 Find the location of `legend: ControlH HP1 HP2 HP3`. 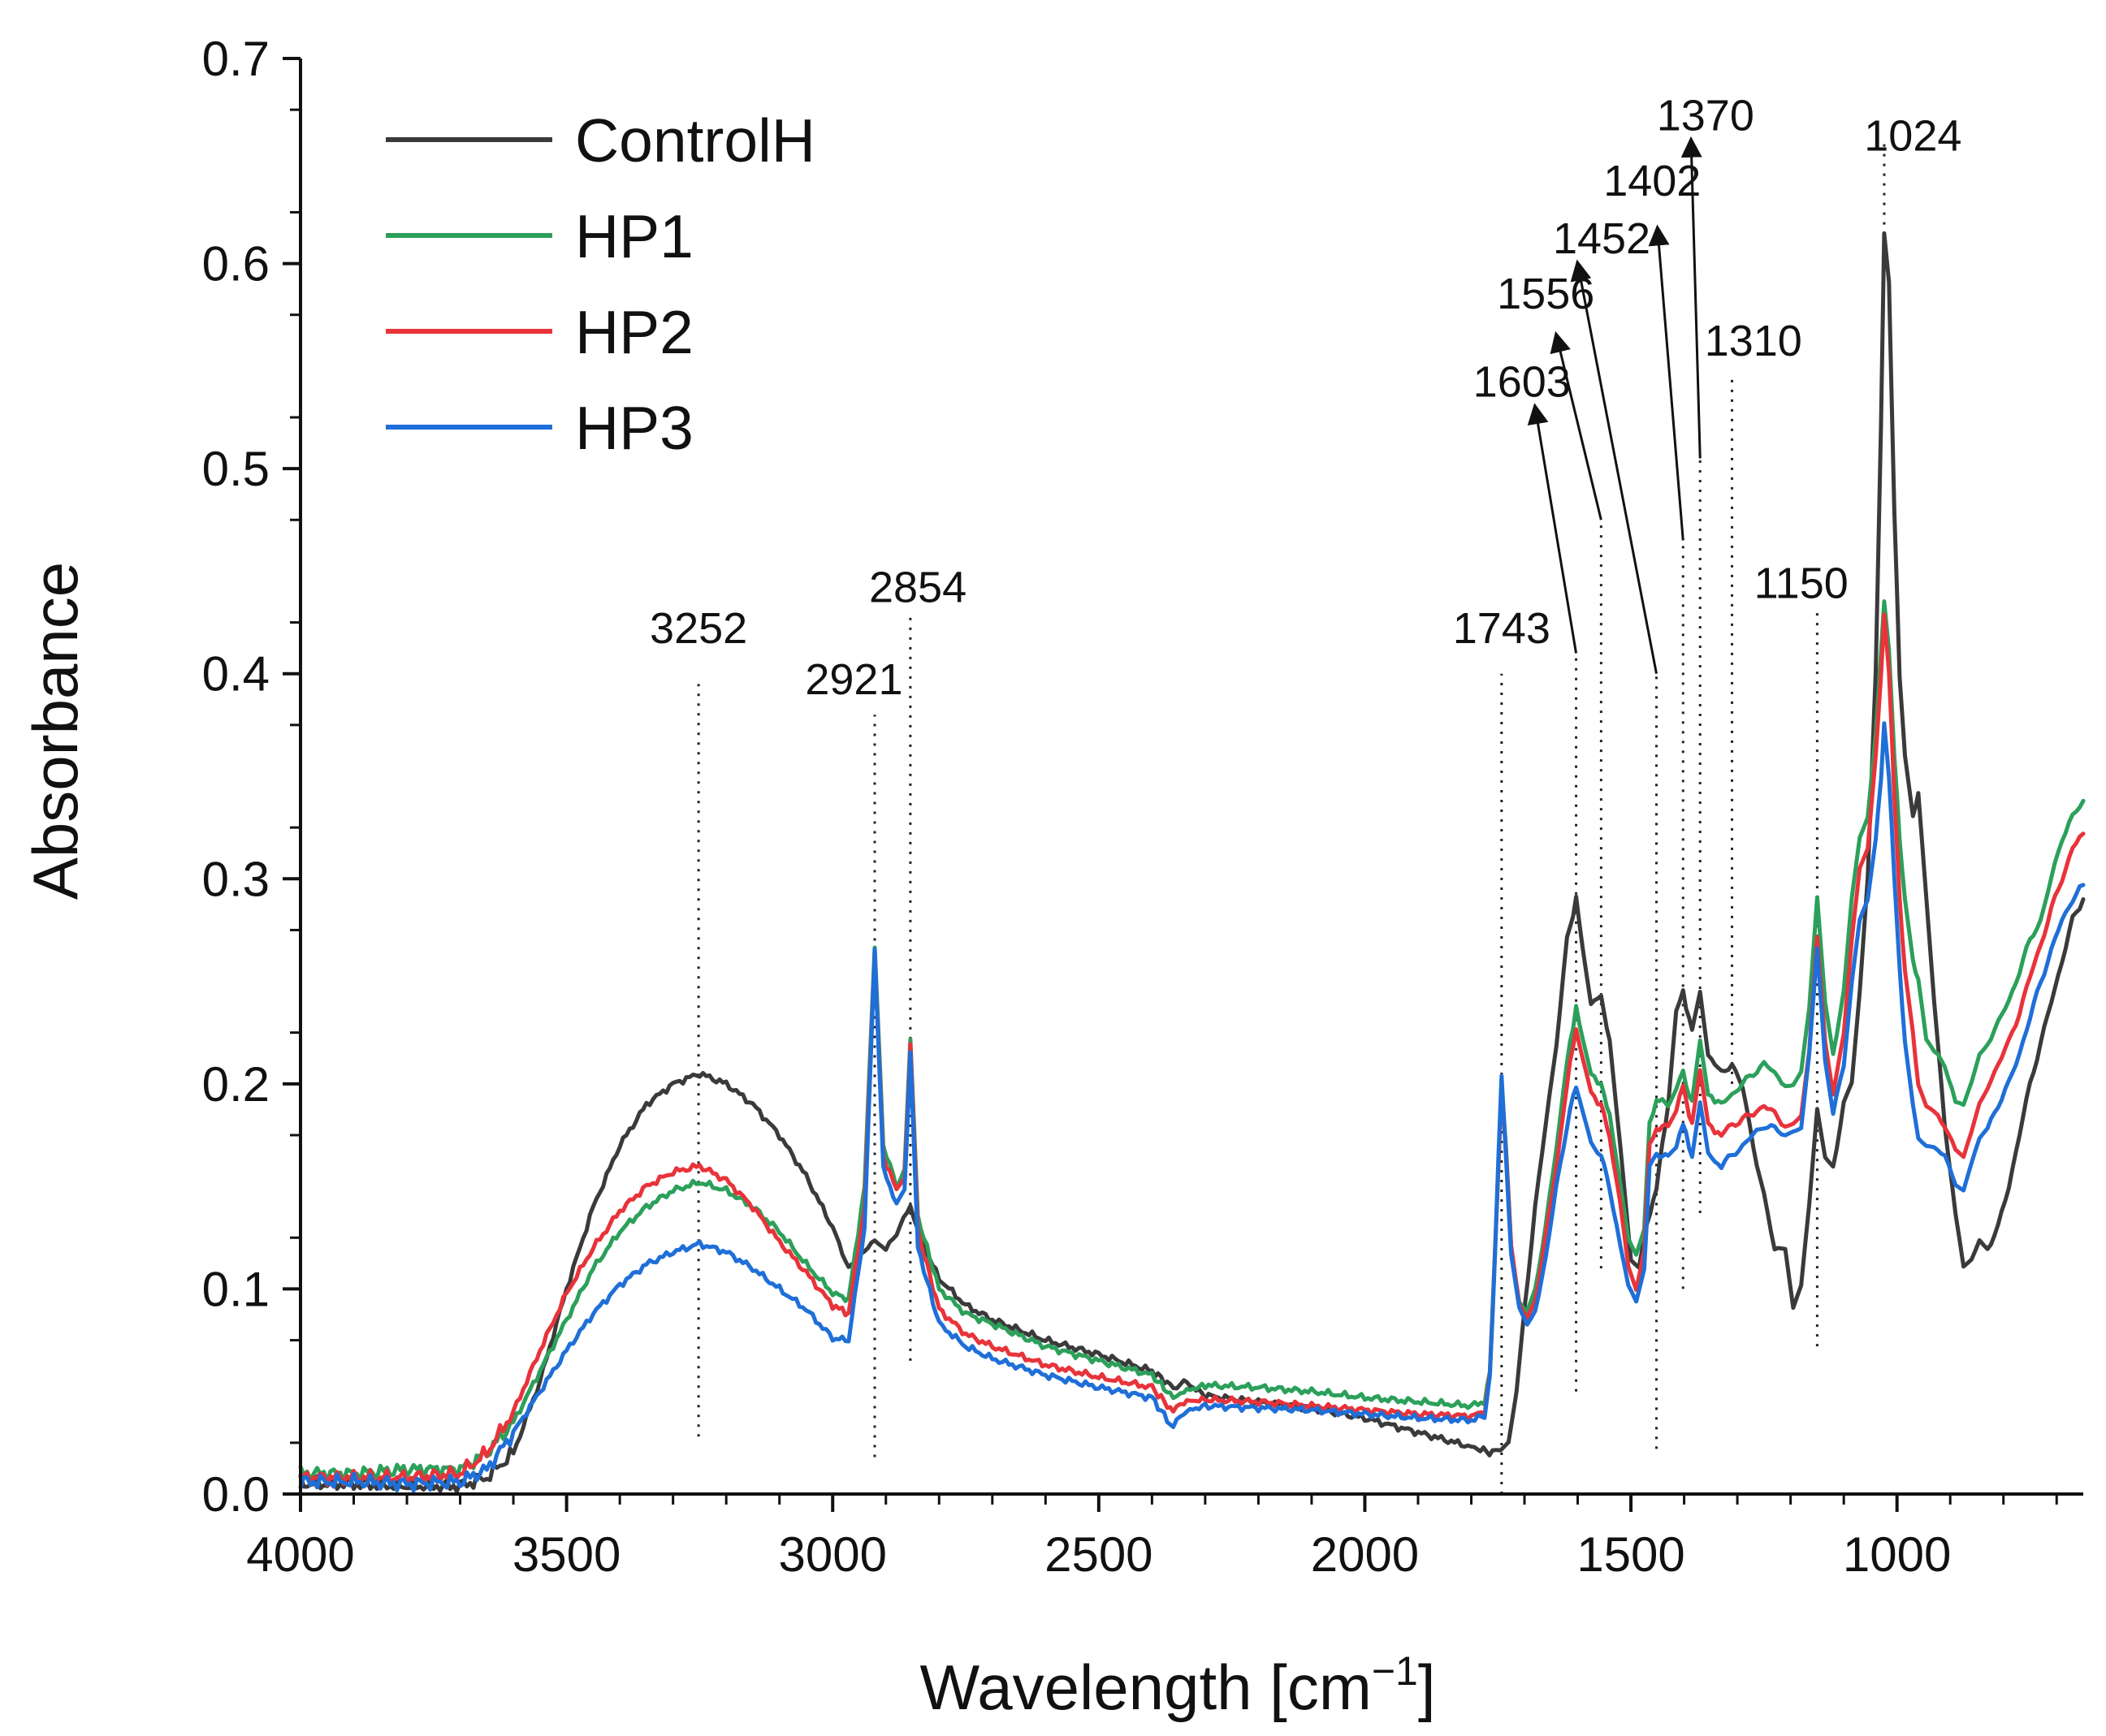

legend: ControlH HP1 HP2 HP3 is located at coordinates (600, 284).